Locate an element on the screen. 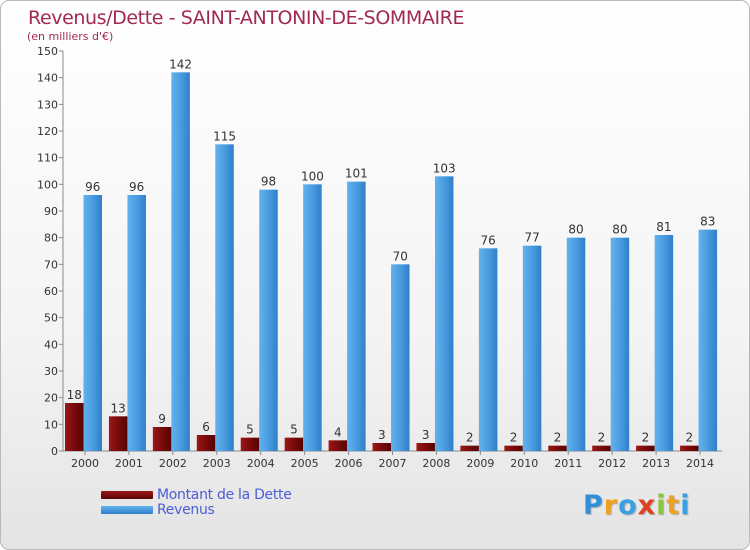  y-tick-label: 110 is located at coordinates (47, 158).